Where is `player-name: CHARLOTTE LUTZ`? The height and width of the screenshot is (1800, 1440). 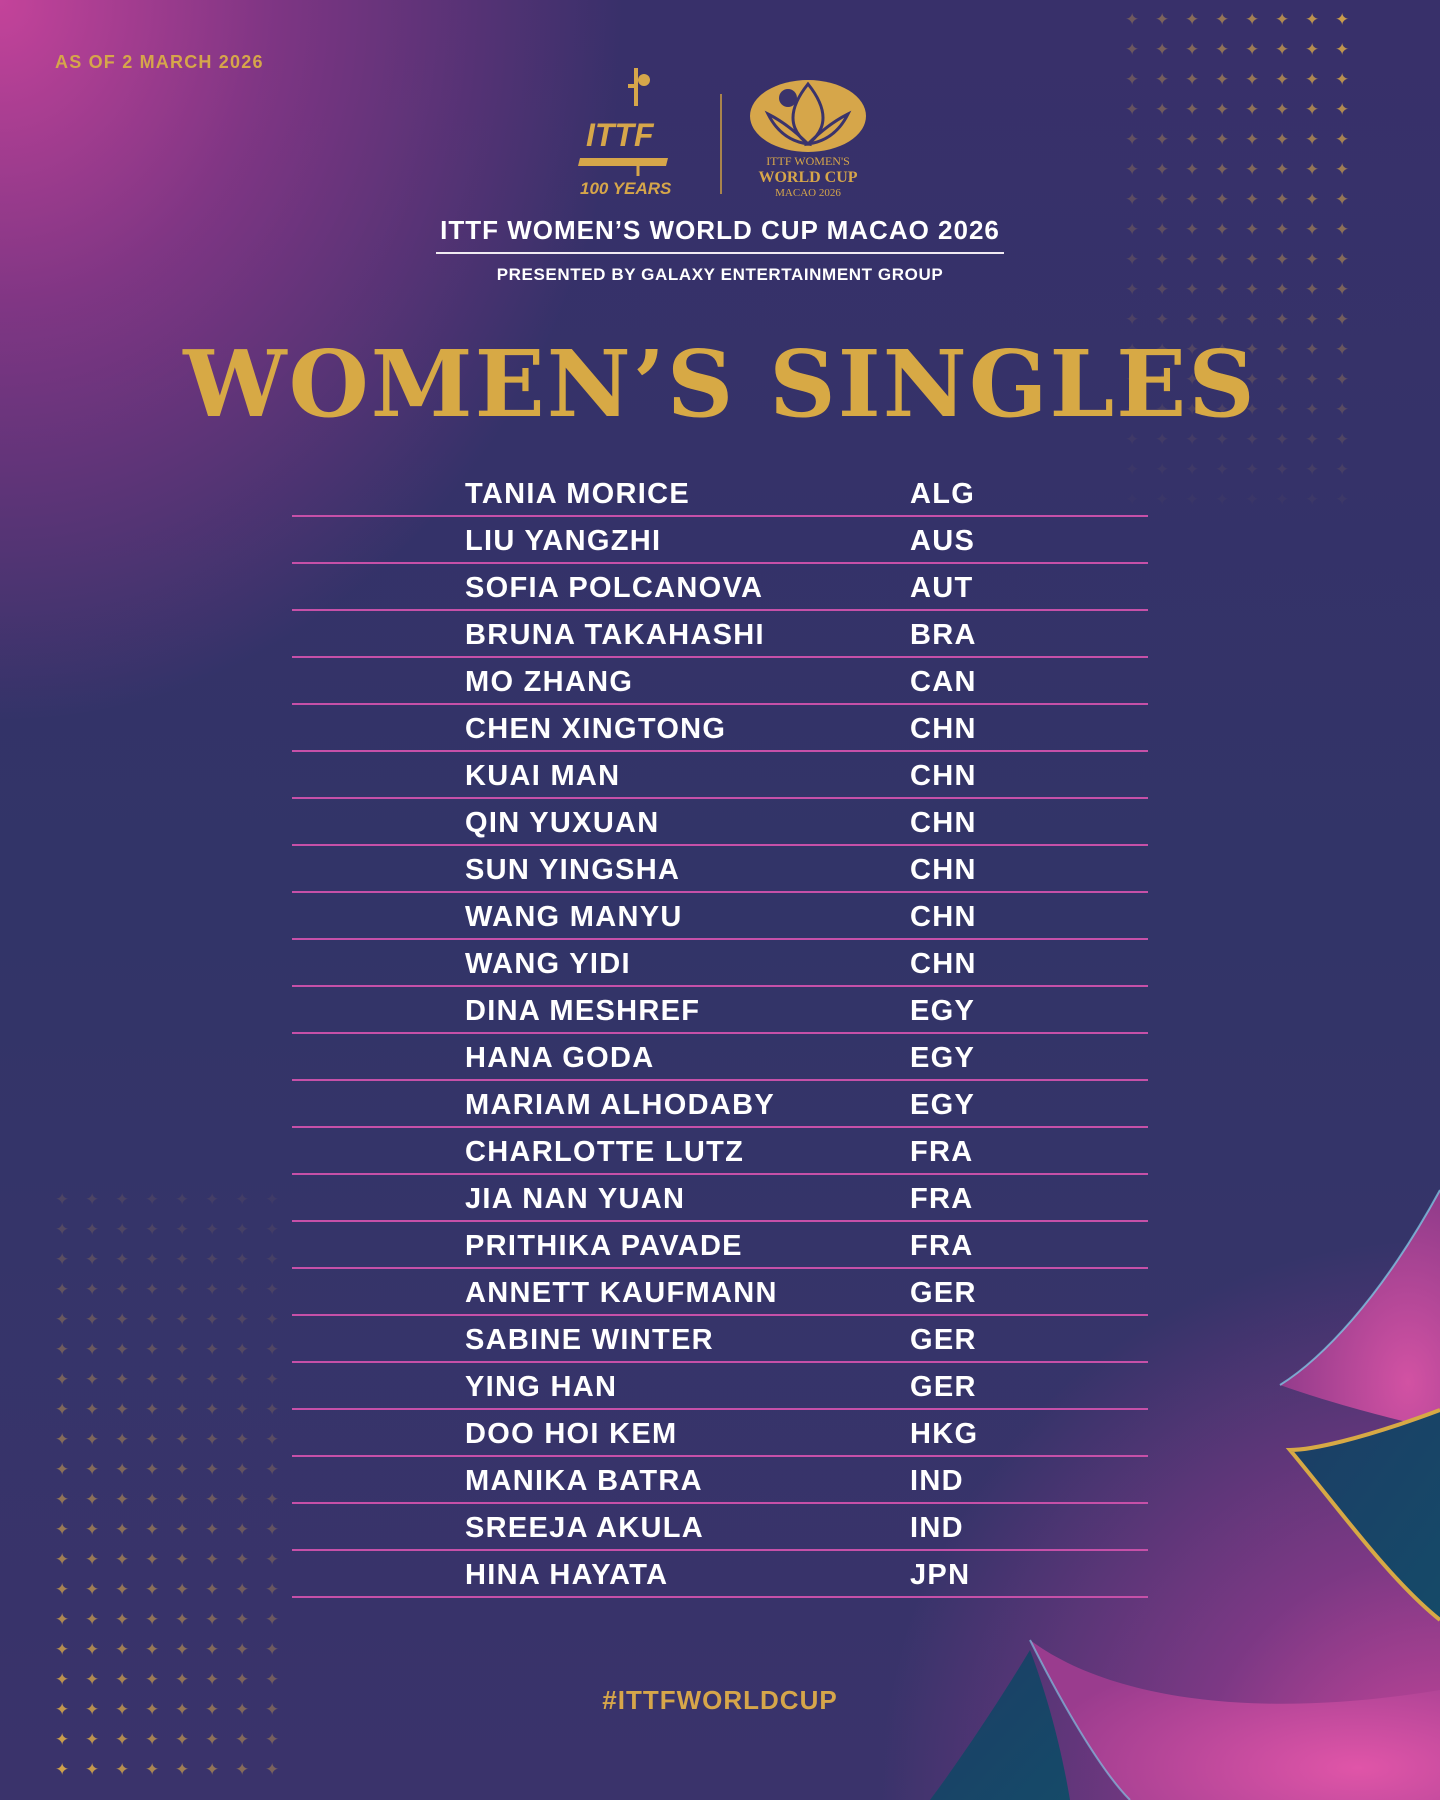 player-name: CHARLOTTE LUTZ is located at coordinates (605, 1152).